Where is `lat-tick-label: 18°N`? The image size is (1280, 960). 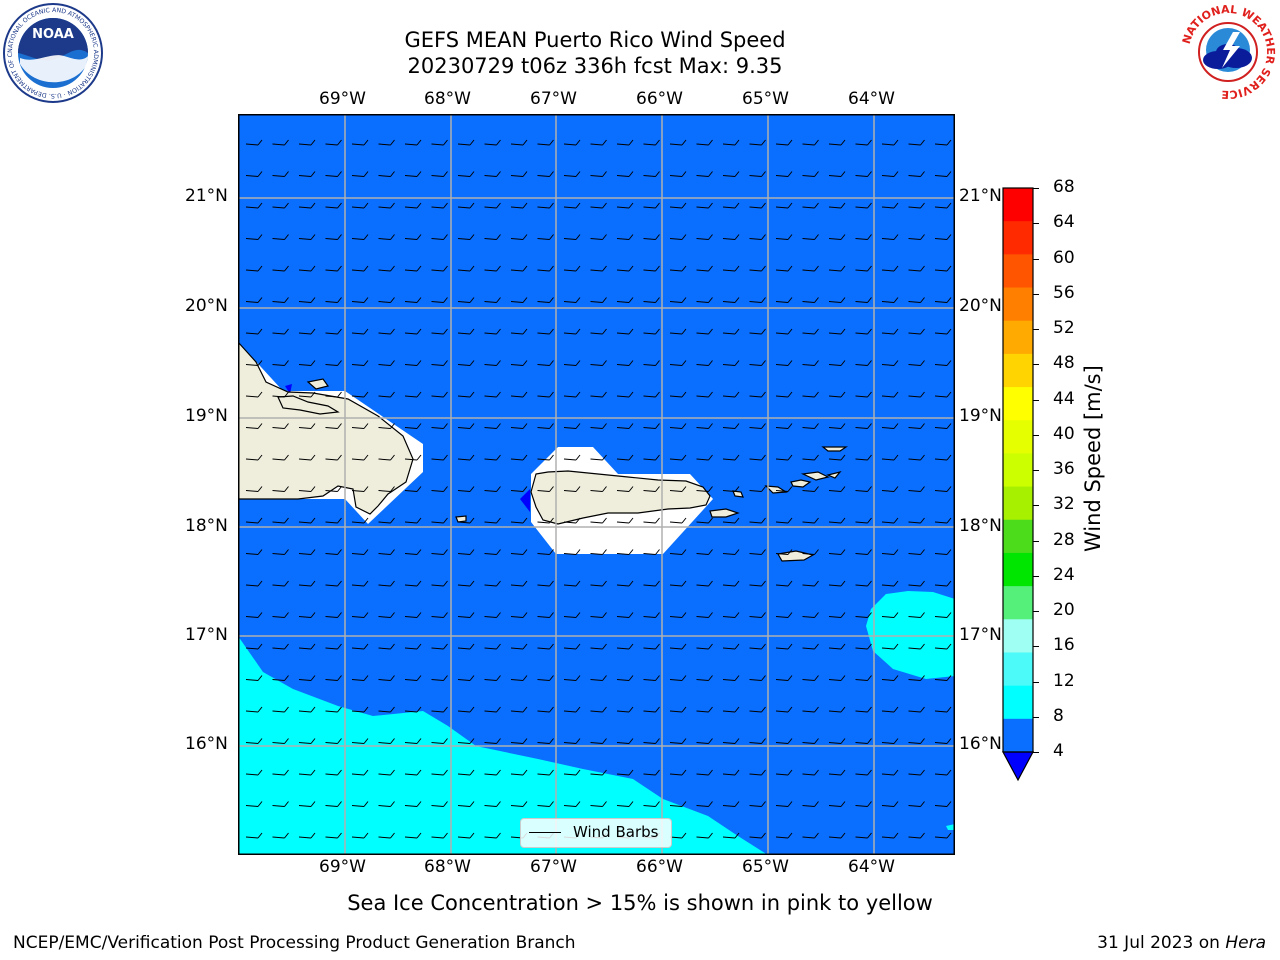
lat-tick-label: 18°N is located at coordinates (206, 526).